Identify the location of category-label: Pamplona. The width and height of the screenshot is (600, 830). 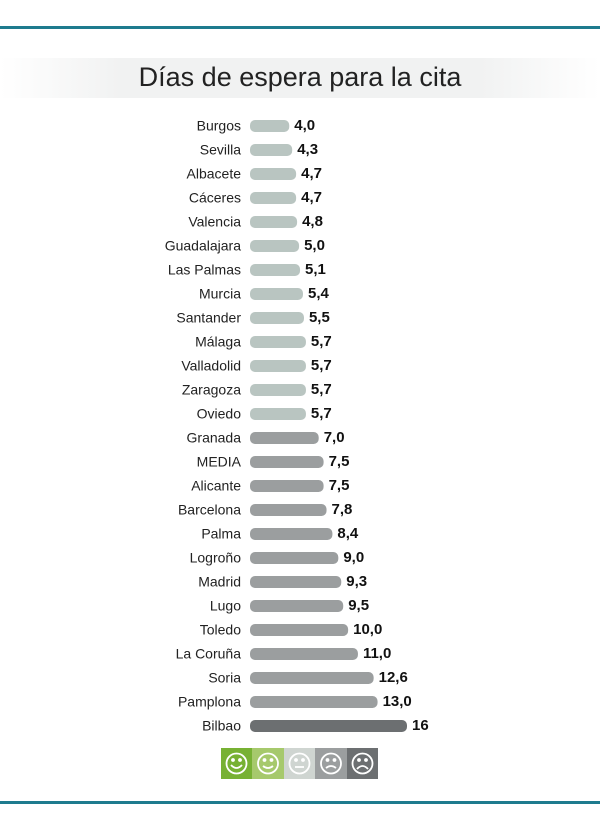
(209, 702).